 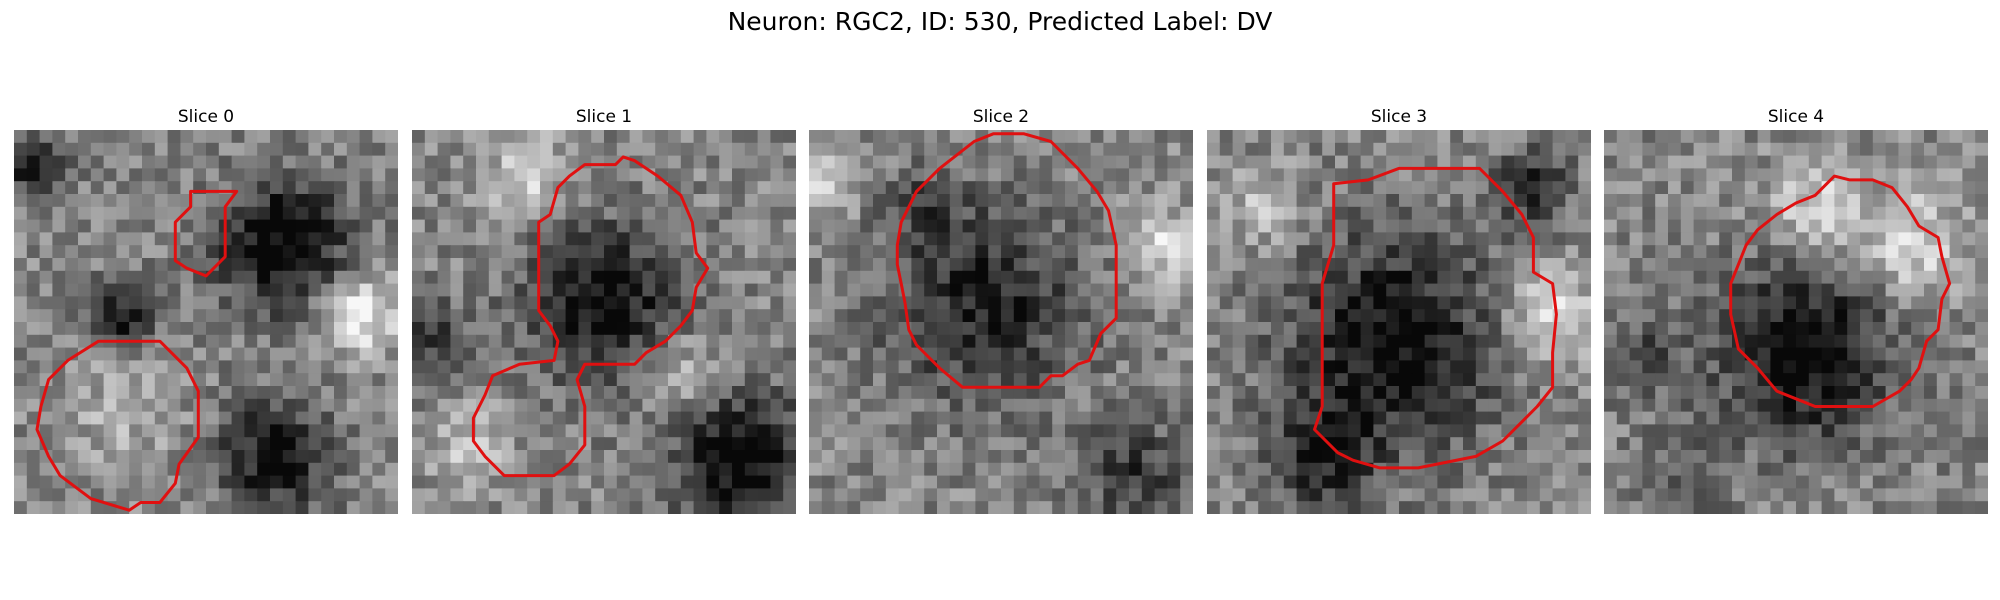 What do you see at coordinates (1796, 117) in the screenshot?
I see `slice-title: Slice 4` at bounding box center [1796, 117].